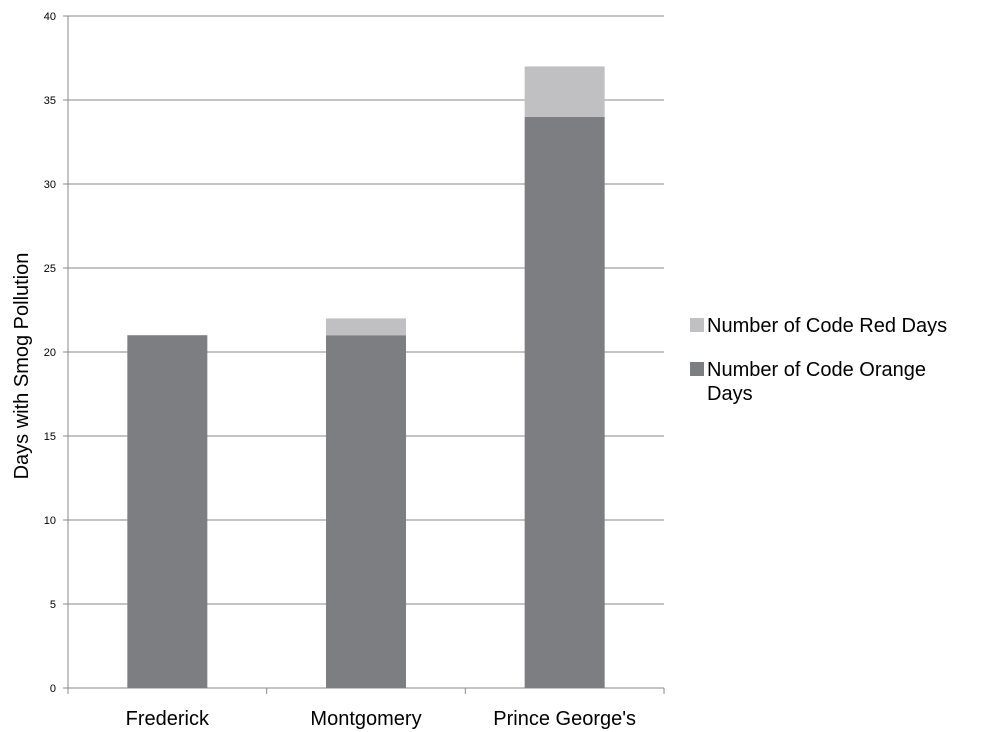 Image resolution: width=997 pixels, height=732 pixels. What do you see at coordinates (50, 269) in the screenshot?
I see `y-tick-label: 25` at bounding box center [50, 269].